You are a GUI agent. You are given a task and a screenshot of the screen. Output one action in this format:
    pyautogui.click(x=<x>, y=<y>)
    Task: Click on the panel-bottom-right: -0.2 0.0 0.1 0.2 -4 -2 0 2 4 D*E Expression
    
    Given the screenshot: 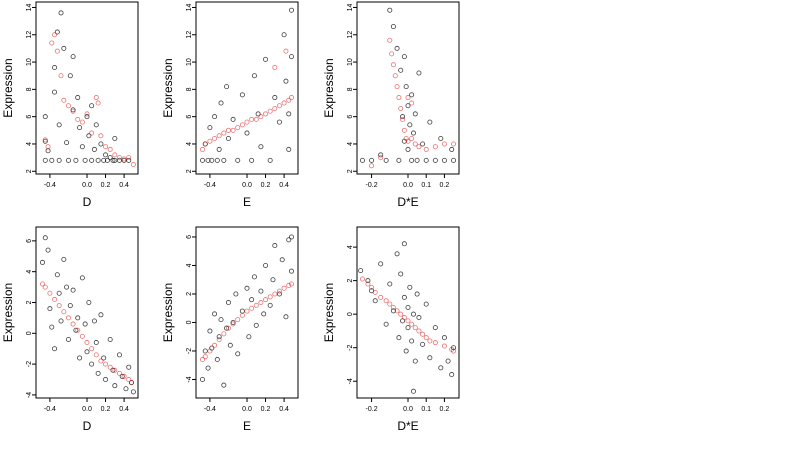 What is the action you would take?
    pyautogui.click(x=391, y=329)
    